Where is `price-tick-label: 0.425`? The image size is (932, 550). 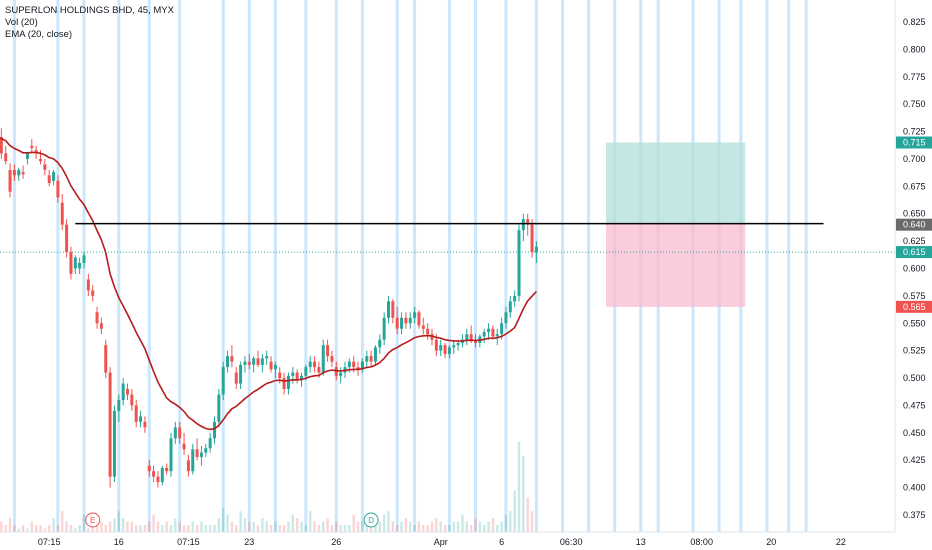
price-tick-label: 0.425 is located at coordinates (914, 460).